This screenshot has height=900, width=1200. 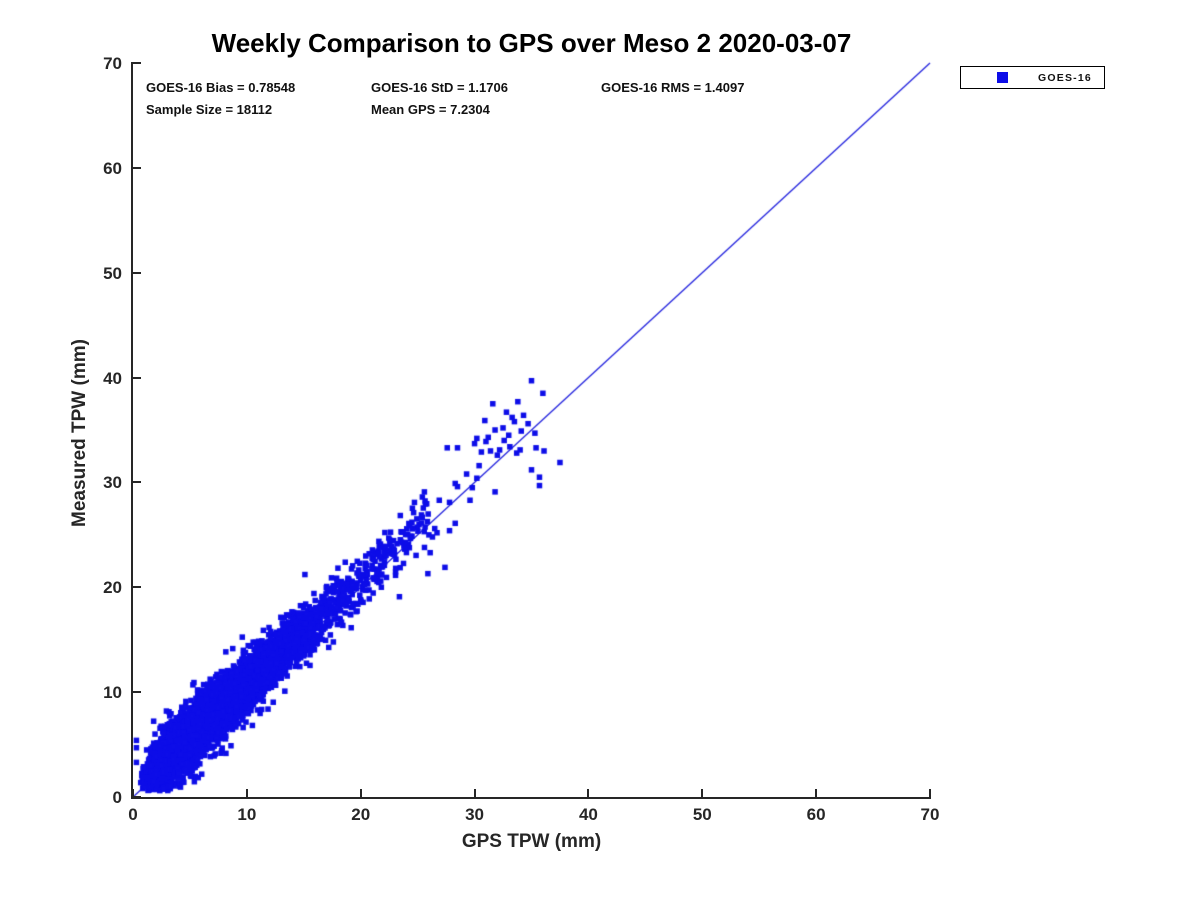 I want to click on legend-goes16-label: GOES-16, so click(x=1065, y=77).